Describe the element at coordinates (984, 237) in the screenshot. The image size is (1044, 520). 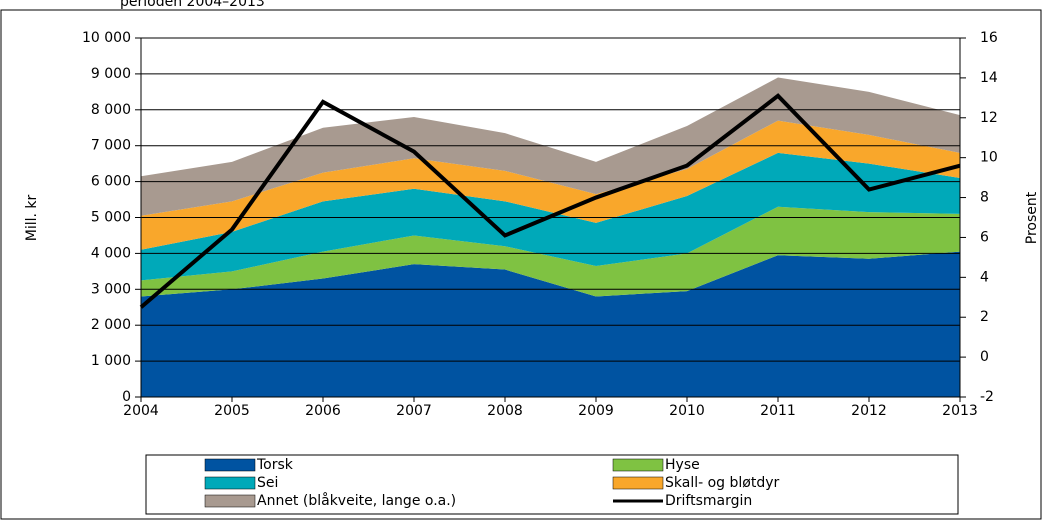
I see `y2-tick-label: 6` at that location.